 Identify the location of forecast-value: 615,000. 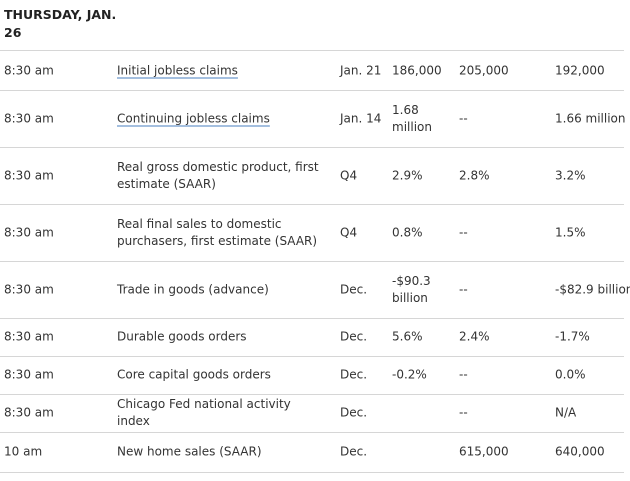
(484, 451).